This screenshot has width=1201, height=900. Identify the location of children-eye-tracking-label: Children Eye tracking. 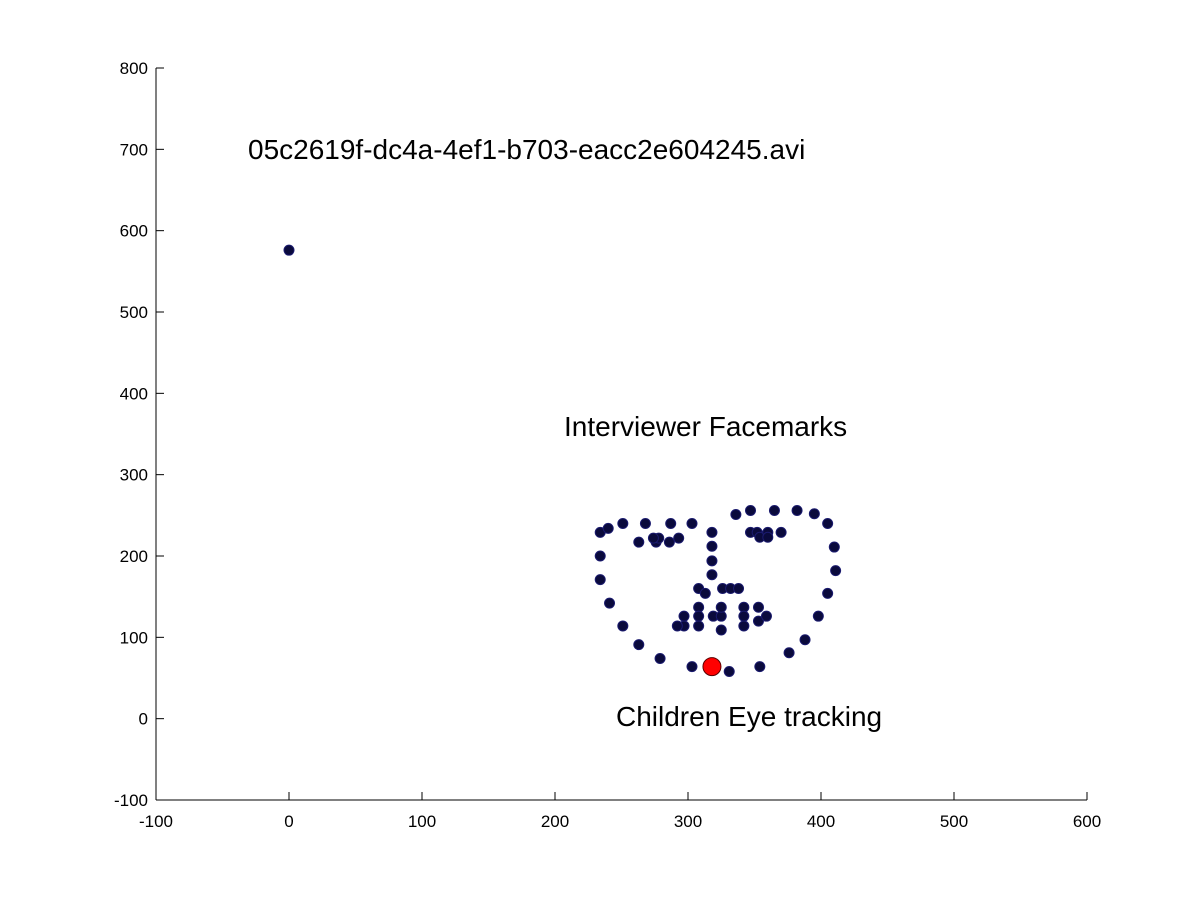
(749, 716).